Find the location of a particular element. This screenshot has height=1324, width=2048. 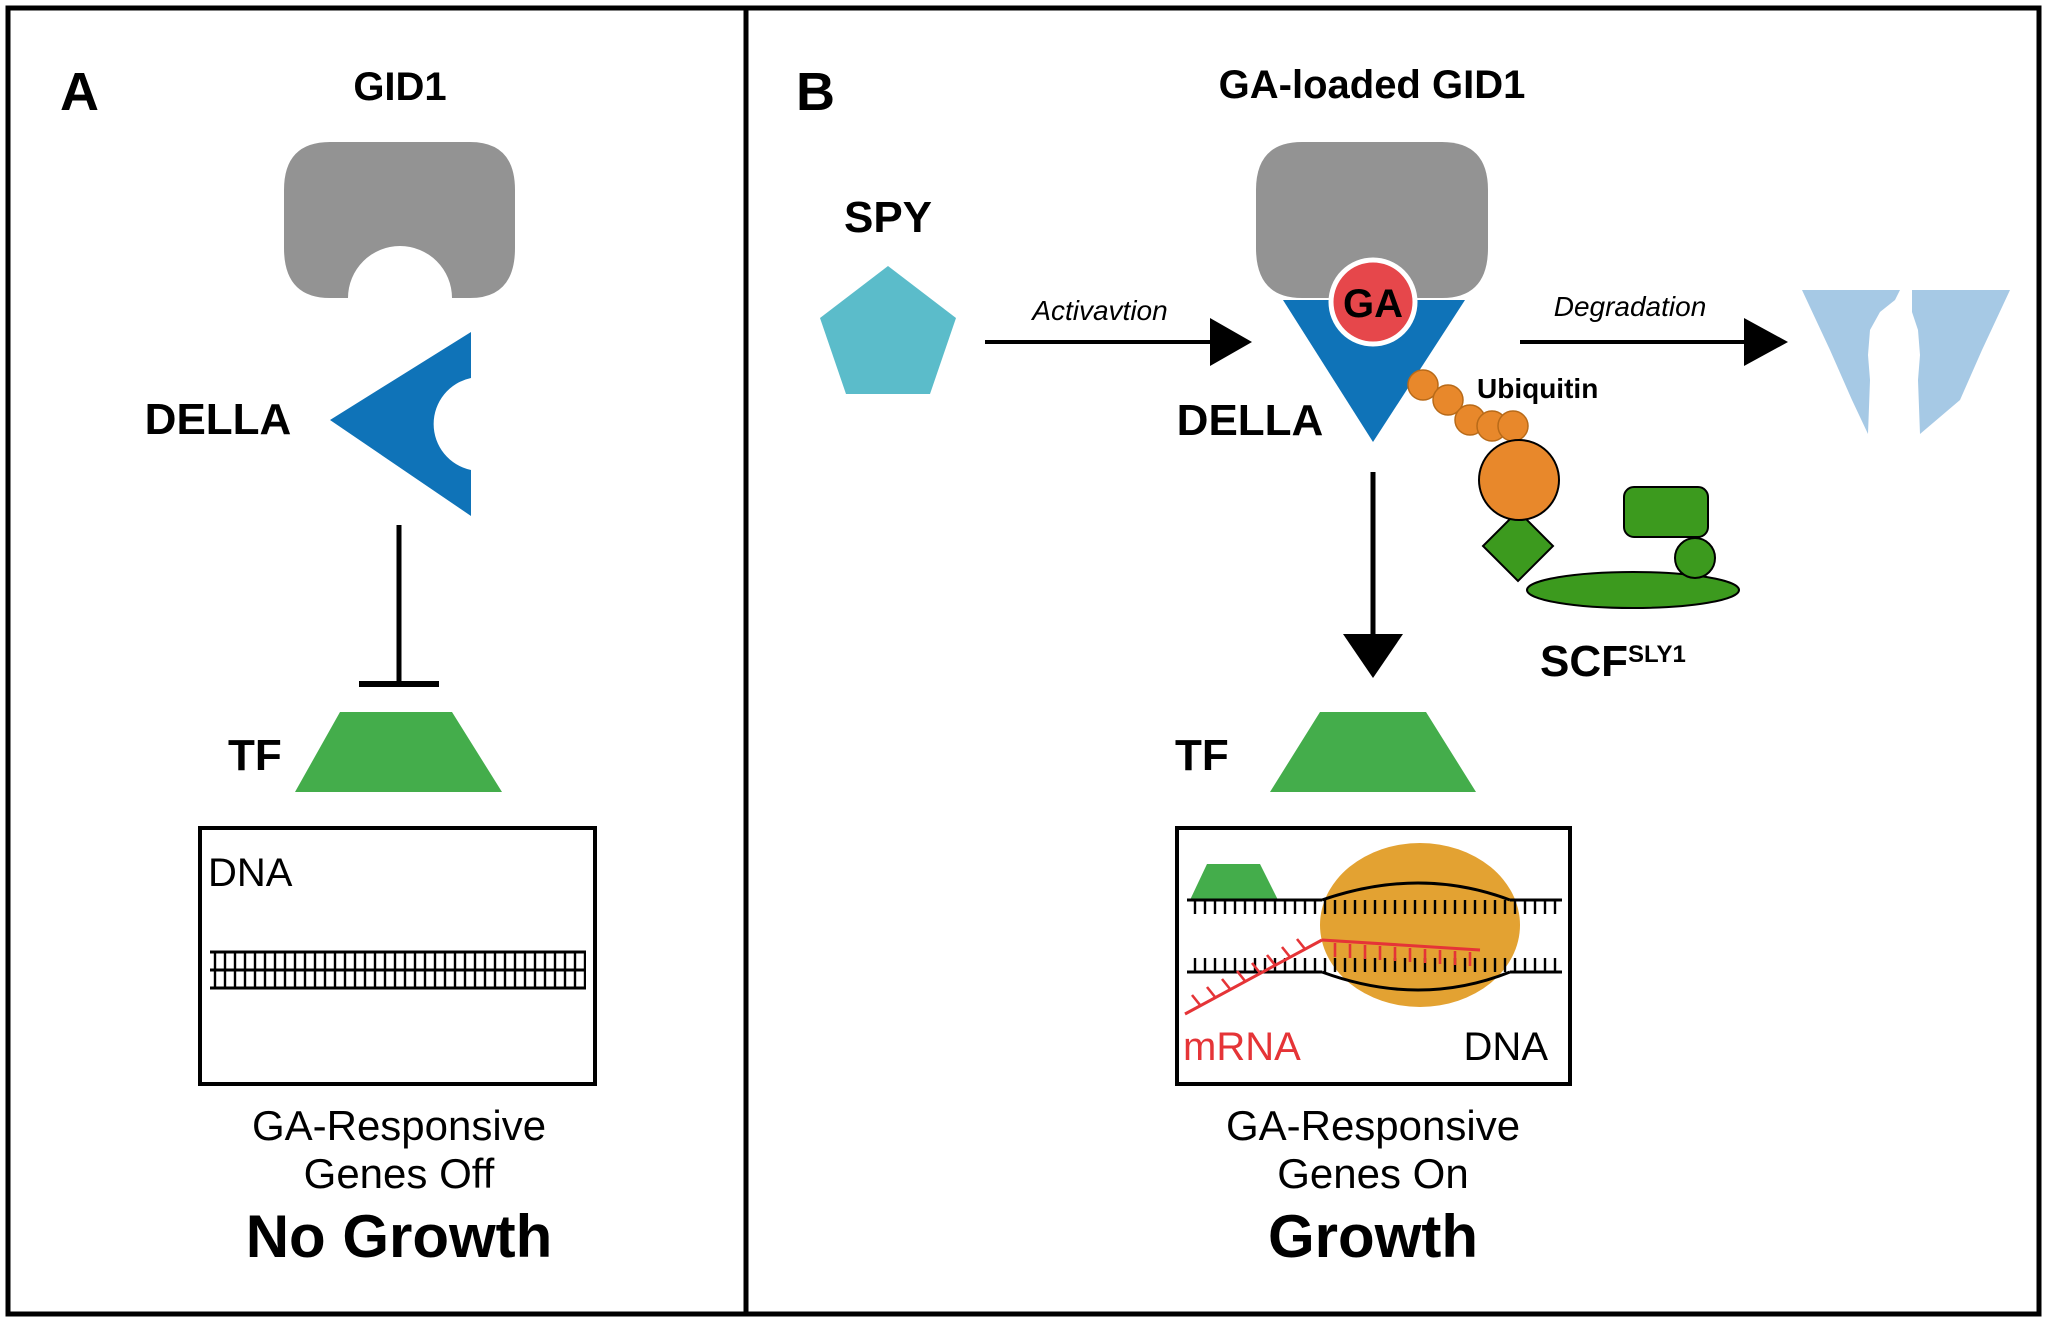

spy-label: SPY is located at coordinates (888, 217).